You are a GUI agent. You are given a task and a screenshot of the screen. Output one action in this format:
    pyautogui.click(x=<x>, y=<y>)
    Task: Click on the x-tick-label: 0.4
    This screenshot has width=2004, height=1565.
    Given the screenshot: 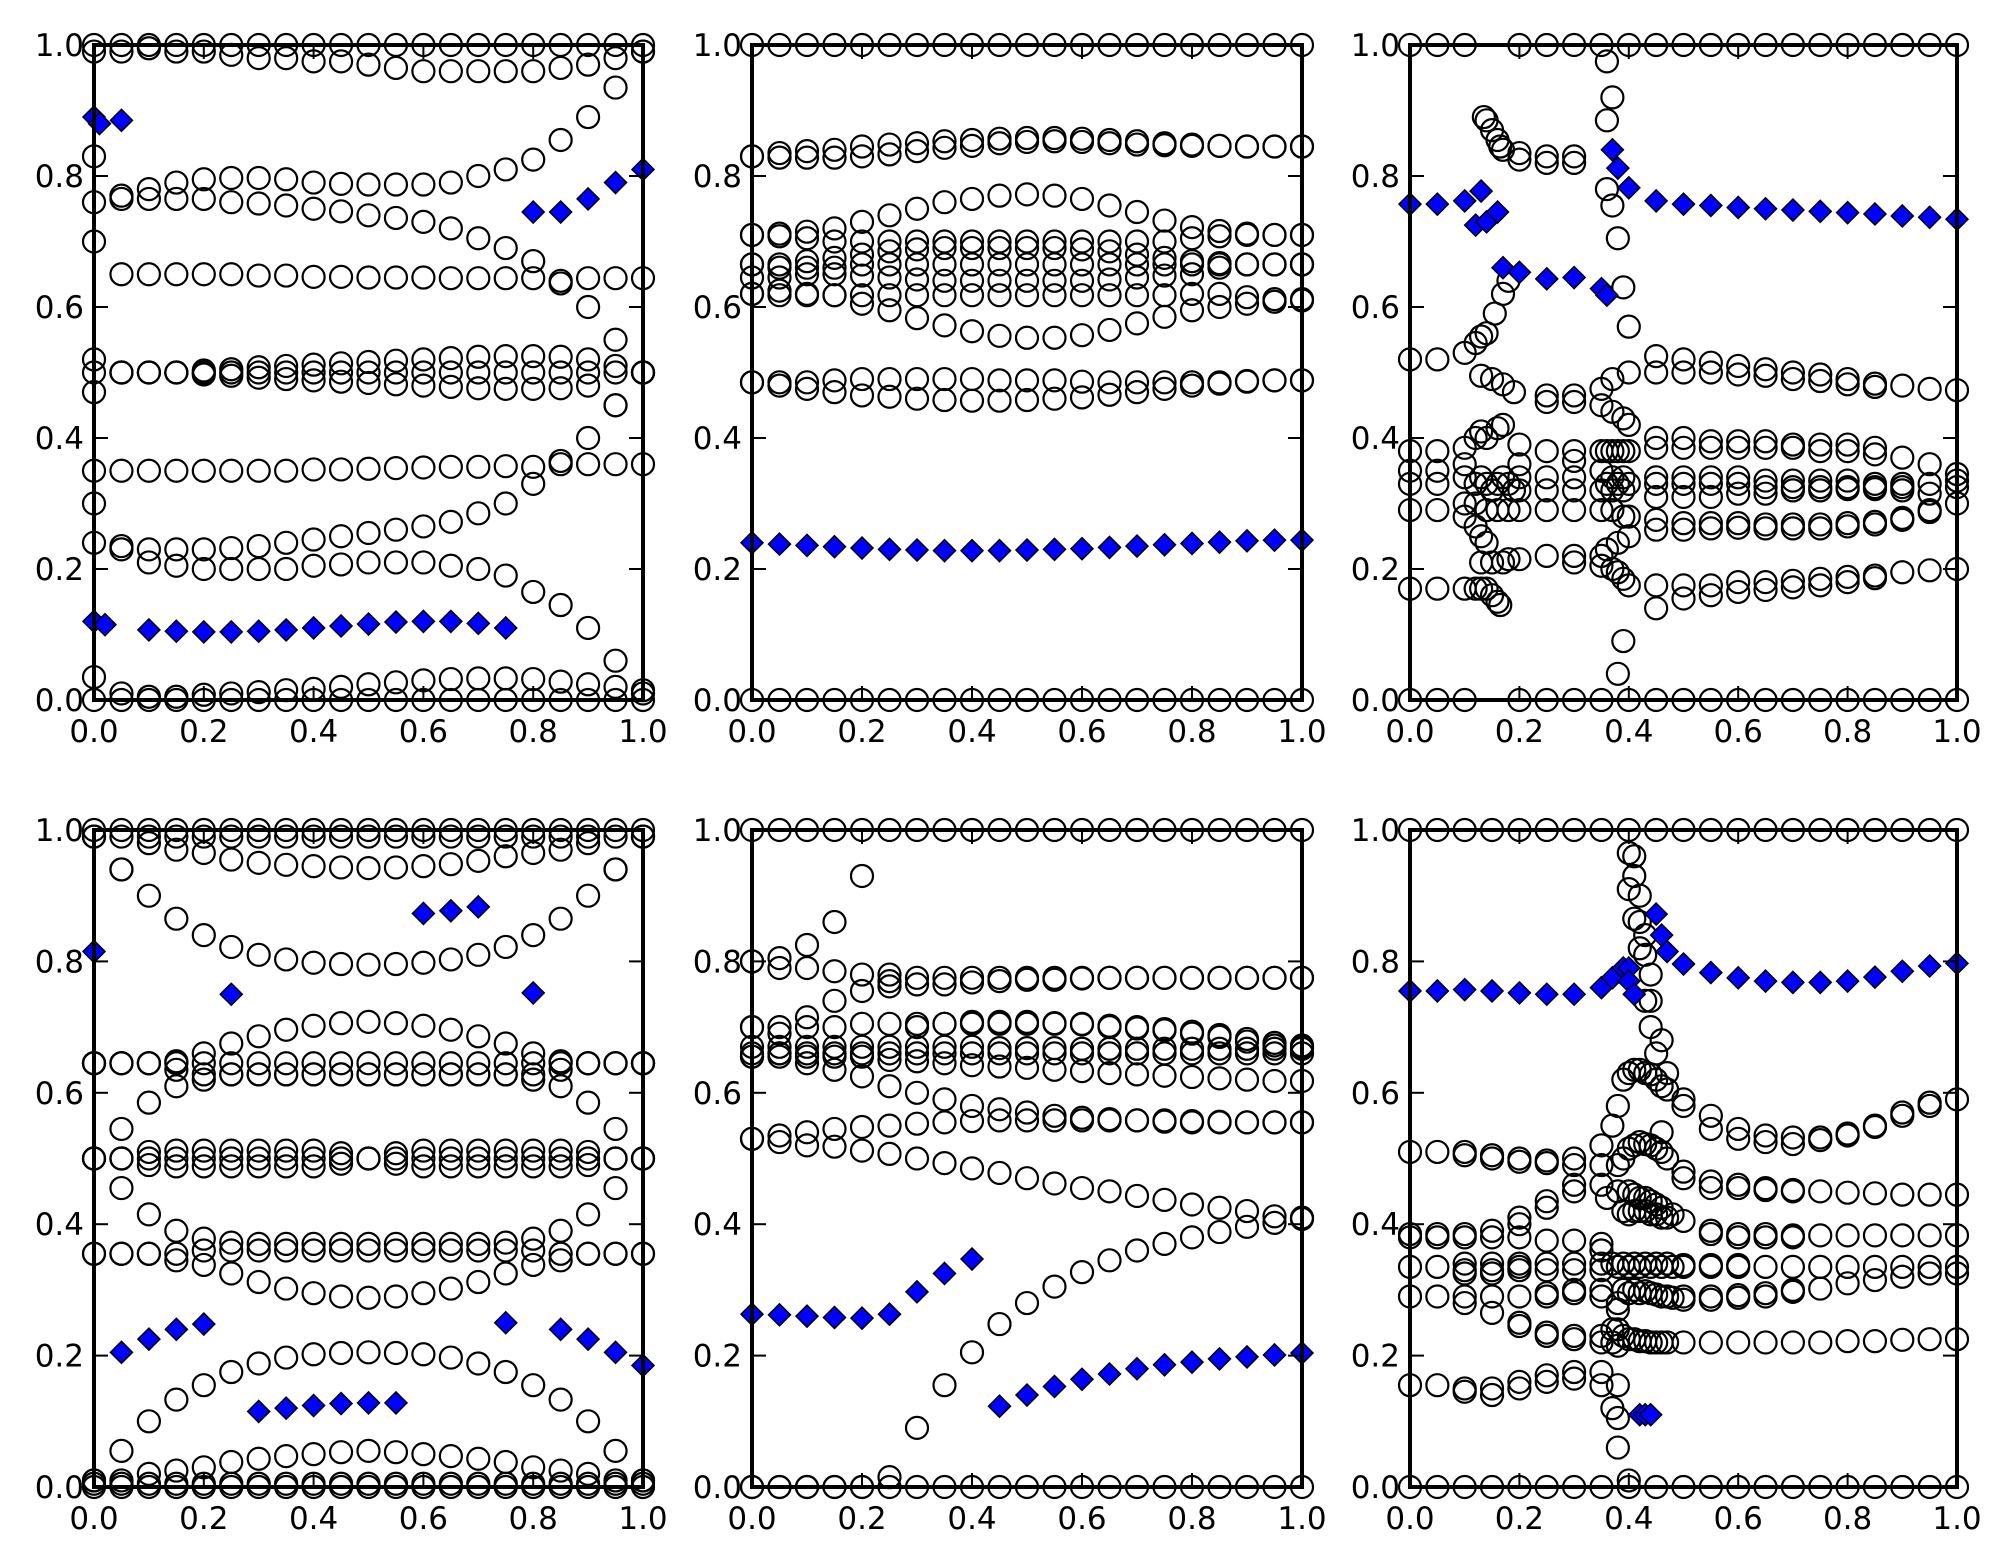 What is the action you would take?
    pyautogui.click(x=971, y=732)
    